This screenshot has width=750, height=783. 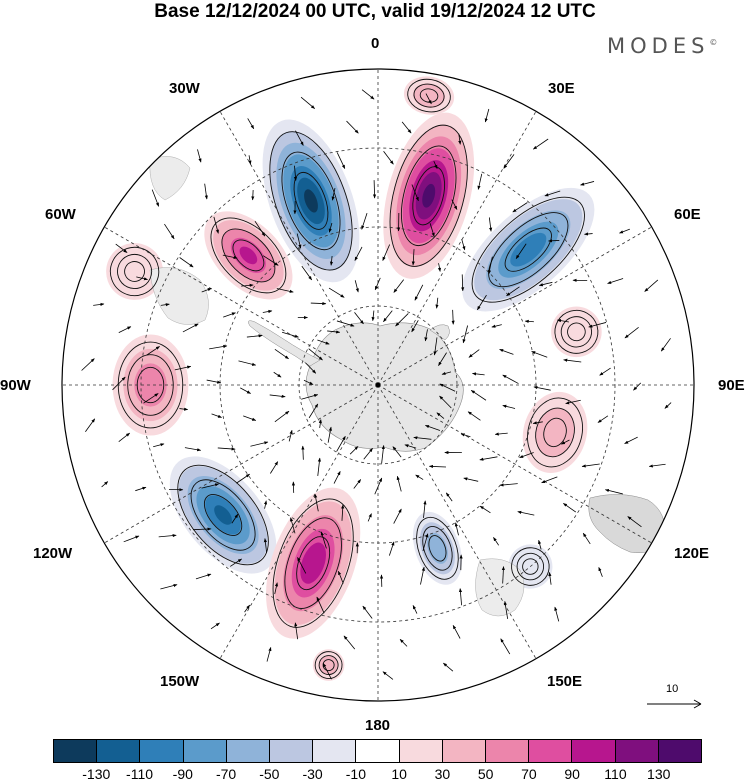 I want to click on lon-label-120e: 120E, so click(x=692, y=553).